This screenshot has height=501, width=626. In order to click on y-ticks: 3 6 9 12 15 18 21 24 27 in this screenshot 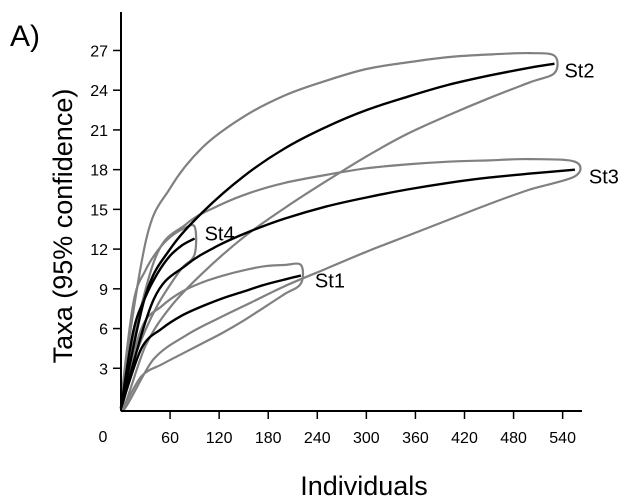, I will do `click(105, 210)`.